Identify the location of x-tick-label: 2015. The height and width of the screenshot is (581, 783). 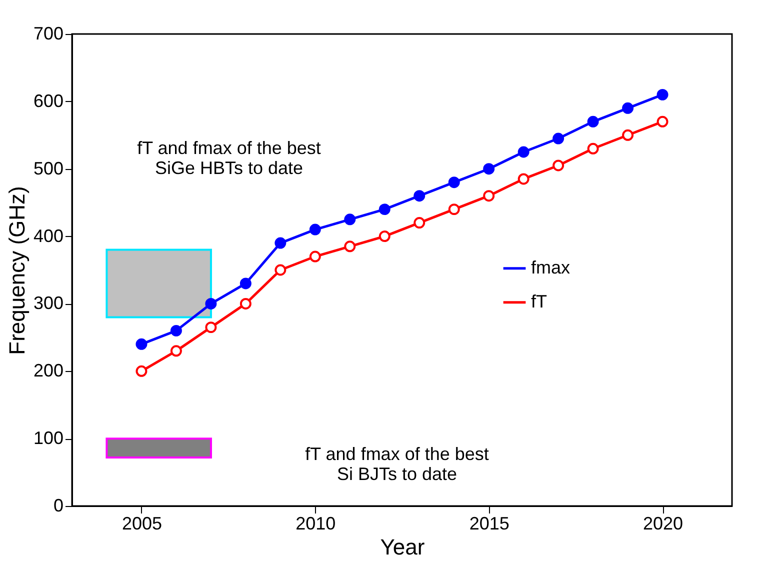
(489, 524).